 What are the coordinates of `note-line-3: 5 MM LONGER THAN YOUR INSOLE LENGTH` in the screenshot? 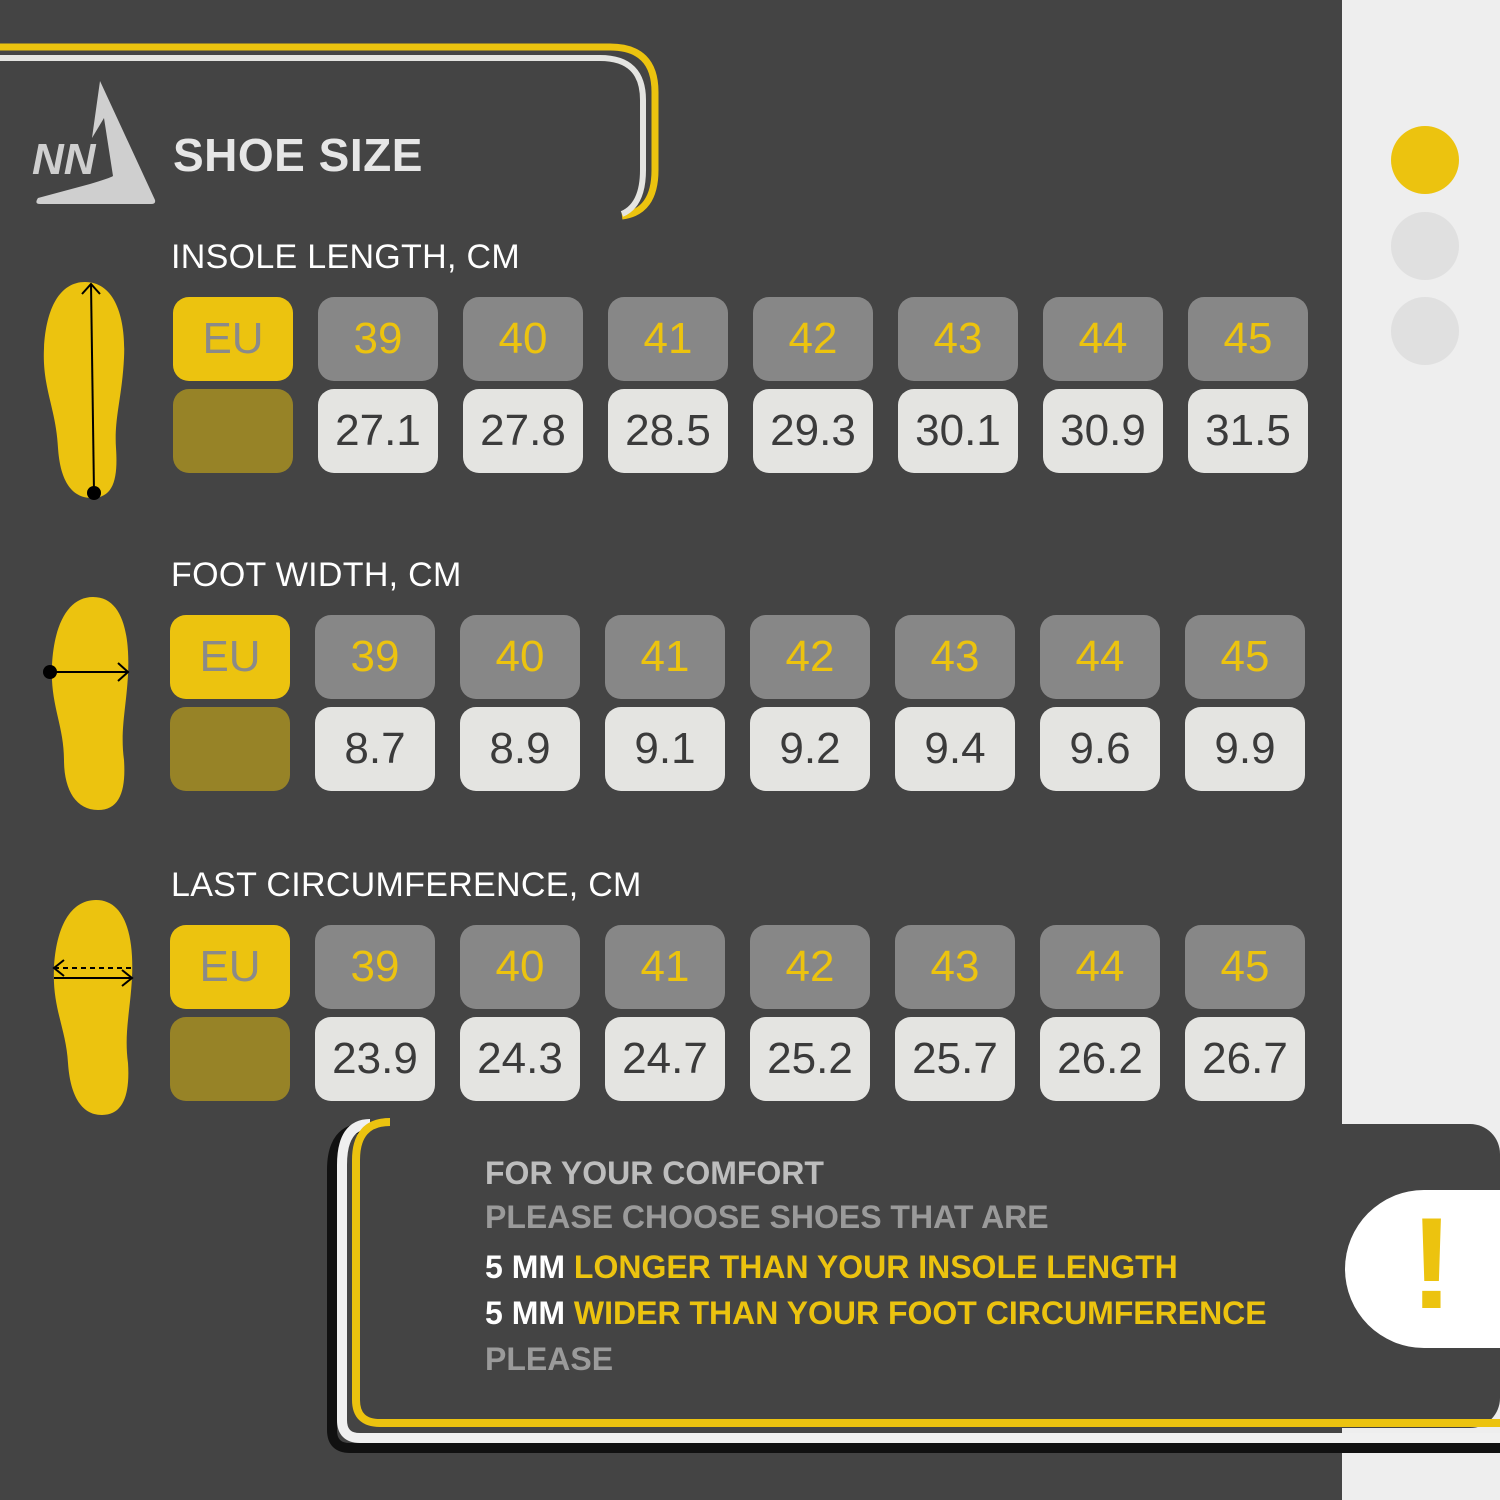 It's located at (831, 1267).